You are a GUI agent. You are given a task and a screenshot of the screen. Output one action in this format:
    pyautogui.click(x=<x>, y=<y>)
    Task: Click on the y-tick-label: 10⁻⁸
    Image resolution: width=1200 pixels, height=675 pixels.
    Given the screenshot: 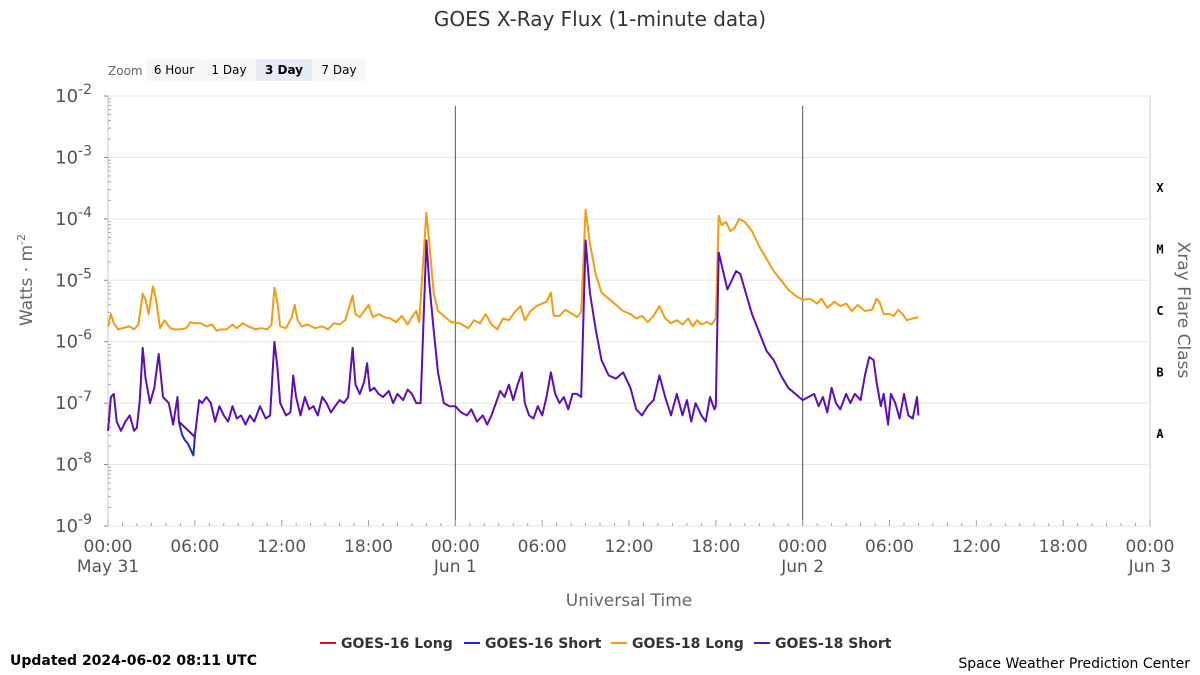 What is the action you would take?
    pyautogui.click(x=73, y=463)
    